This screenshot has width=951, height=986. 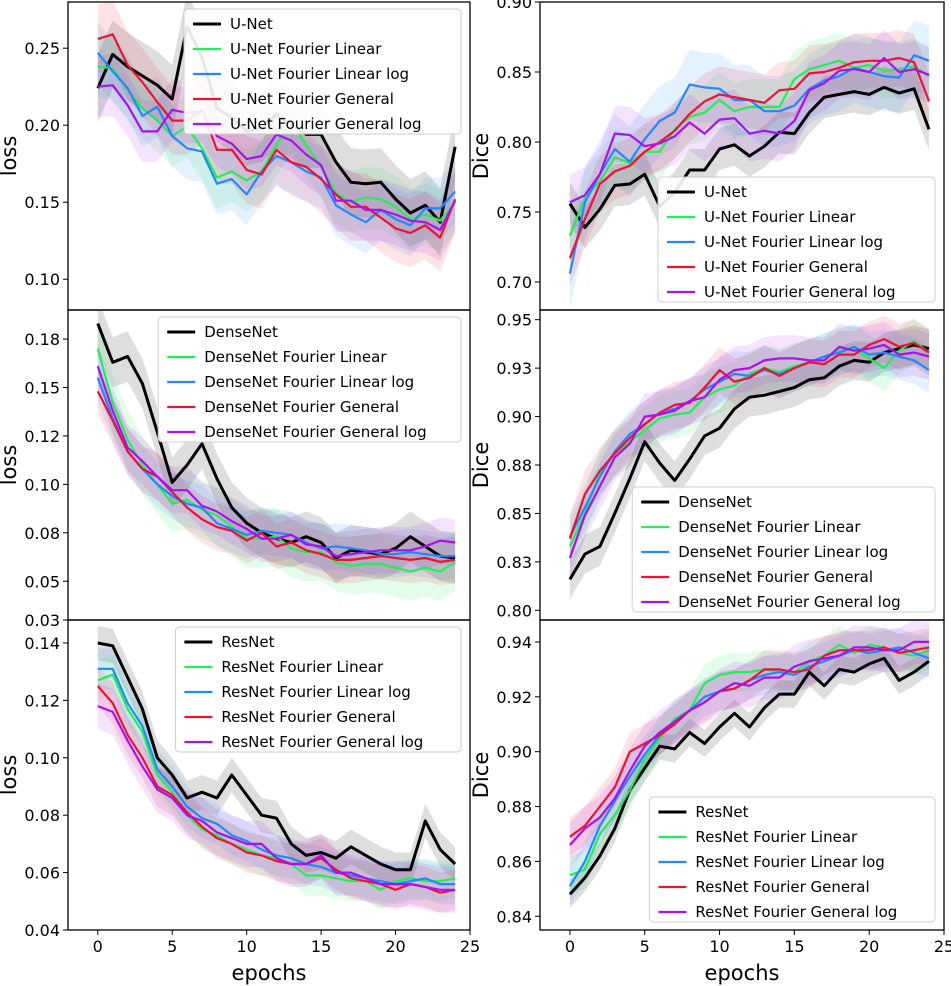 I want to click on legend-label: DenseNet Fourier General, so click(x=775, y=577).